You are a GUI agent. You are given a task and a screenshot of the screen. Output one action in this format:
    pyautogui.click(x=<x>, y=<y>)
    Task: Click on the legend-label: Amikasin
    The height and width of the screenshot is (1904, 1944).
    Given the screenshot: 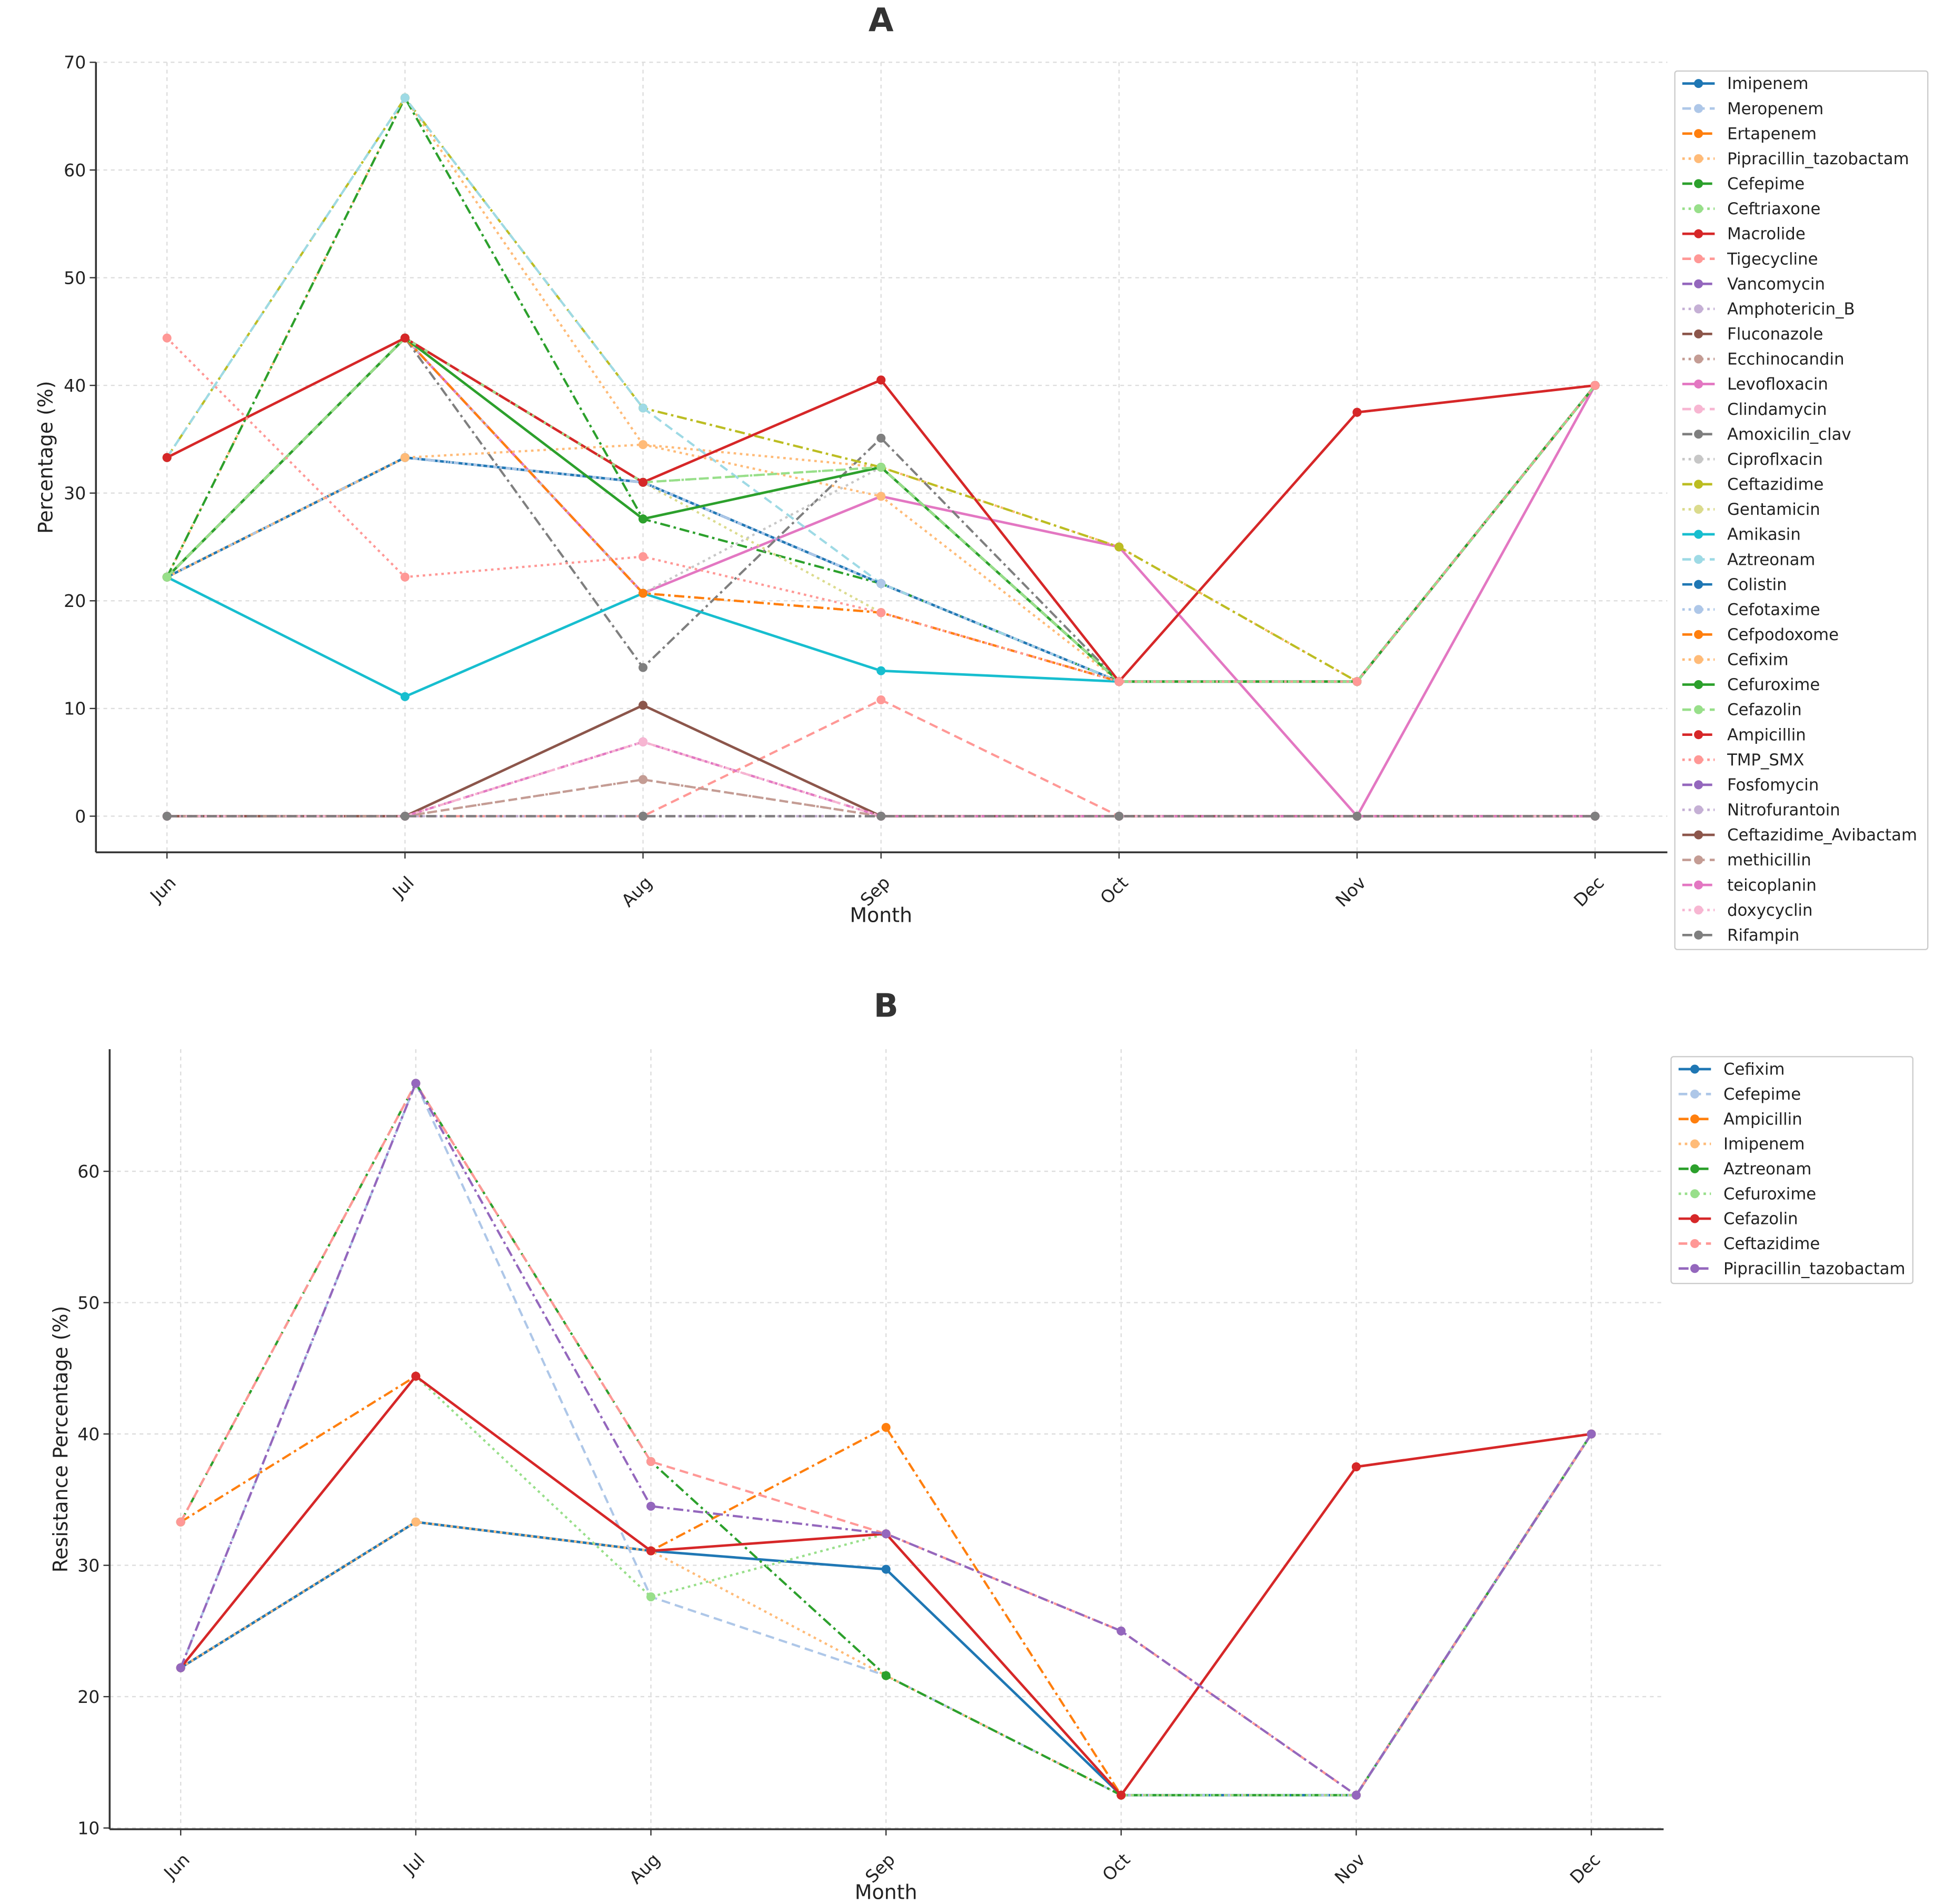 What is the action you would take?
    pyautogui.click(x=1764, y=534)
    